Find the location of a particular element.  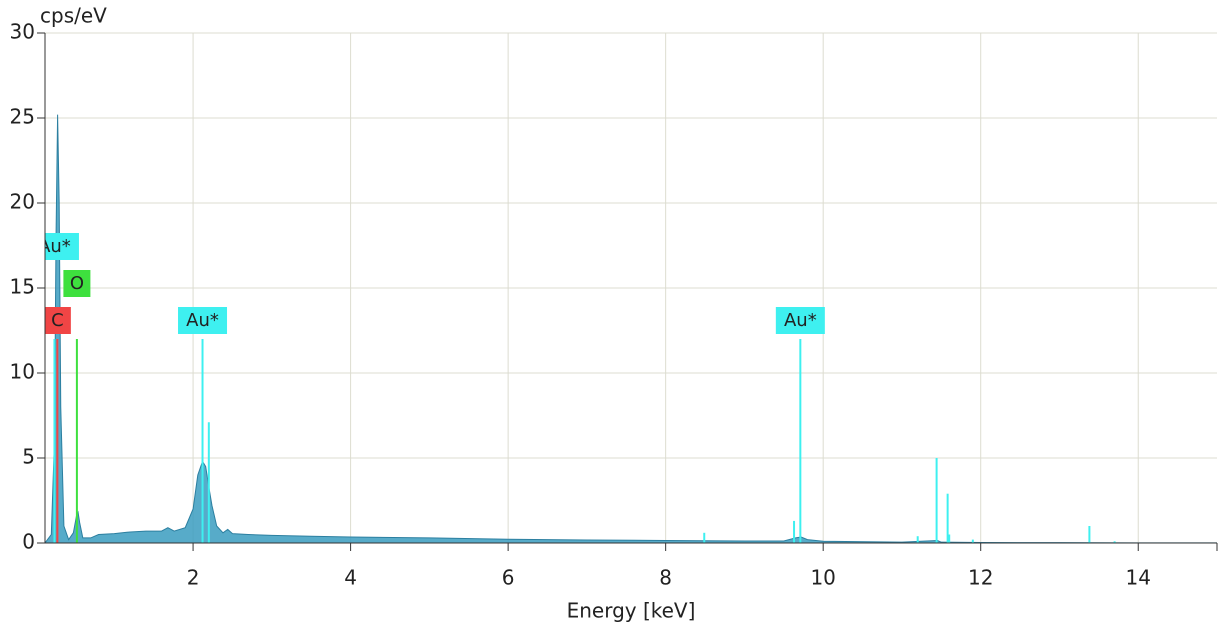

element-label: O is located at coordinates (77, 283).